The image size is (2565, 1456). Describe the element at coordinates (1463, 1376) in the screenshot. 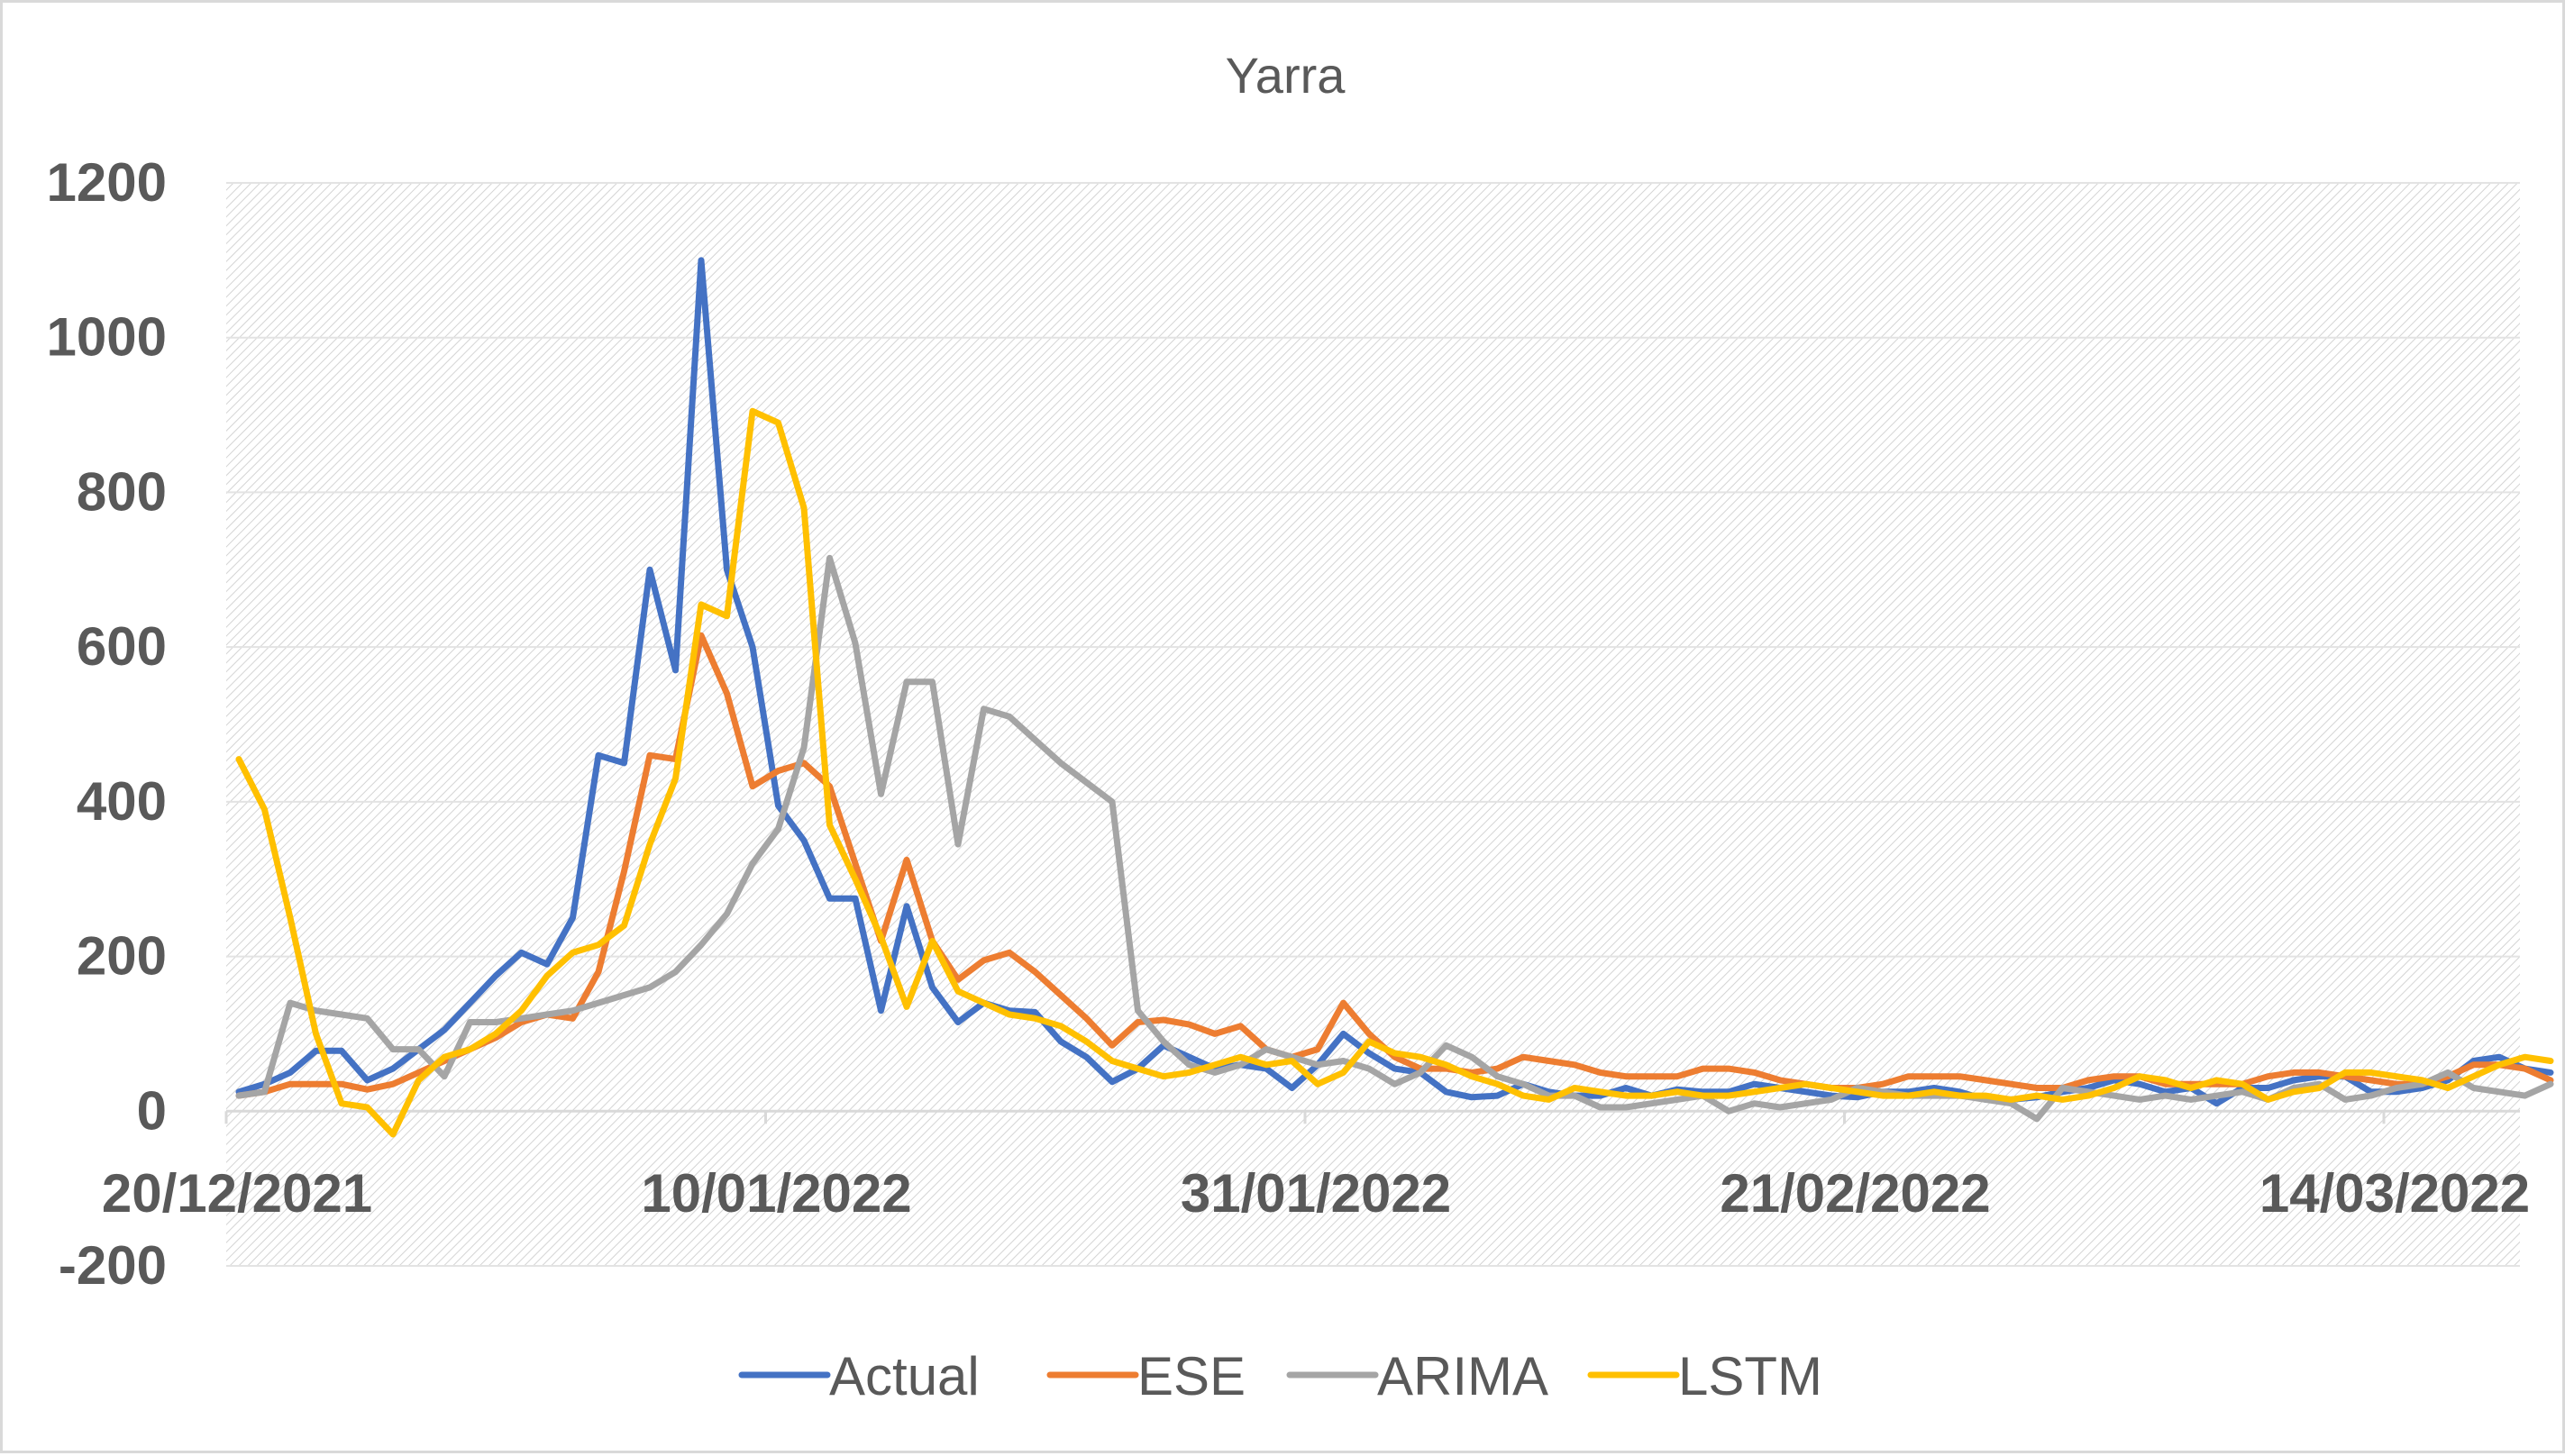

I see `legend-label-arima: ARIMA` at that location.